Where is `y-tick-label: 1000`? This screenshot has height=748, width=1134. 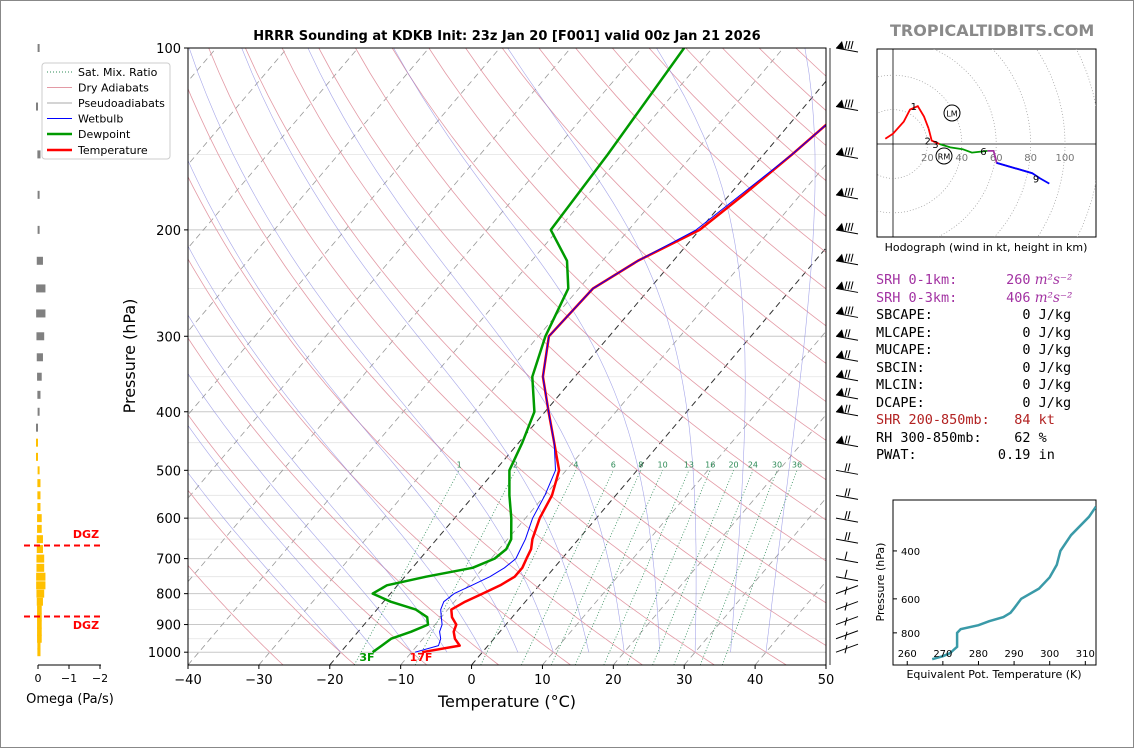
y-tick-label: 1000 is located at coordinates (164, 653).